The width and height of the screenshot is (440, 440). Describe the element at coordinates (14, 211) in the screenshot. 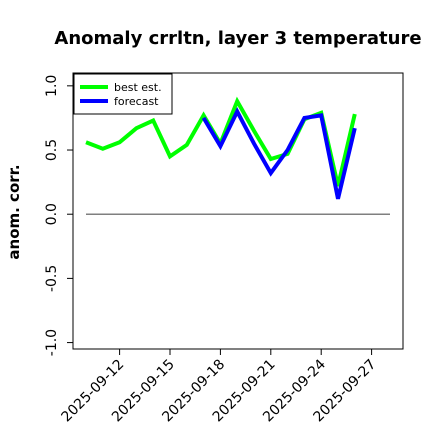

I see `y-axis-label: anom. corr.` at that location.